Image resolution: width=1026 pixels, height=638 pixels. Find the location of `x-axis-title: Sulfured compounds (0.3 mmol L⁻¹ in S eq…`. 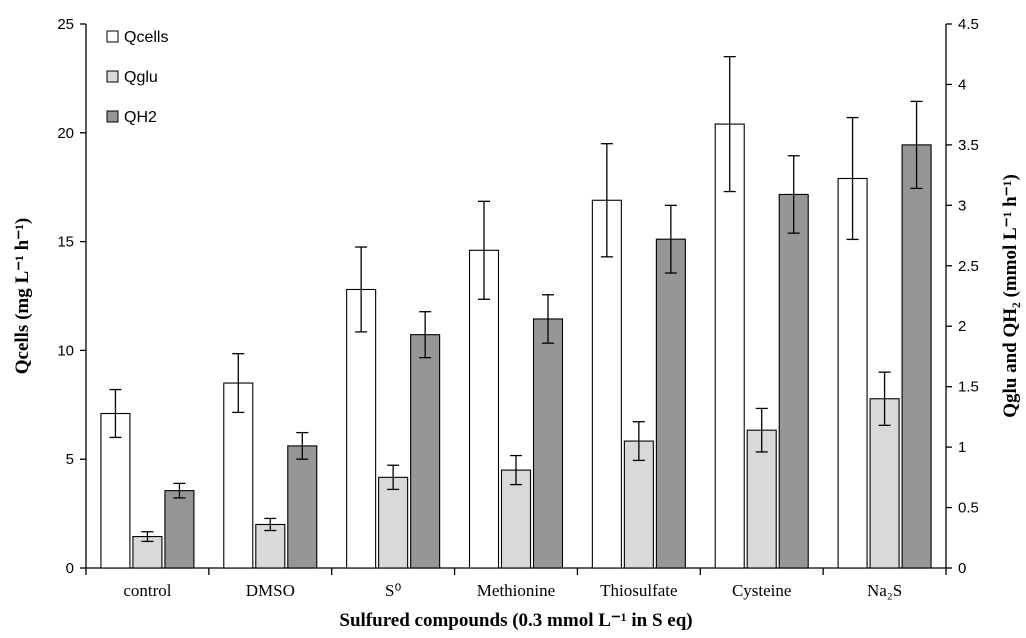

x-axis-title: Sulfured compounds (0.3 mmol L⁻¹ in S eq… is located at coordinates (515, 620).